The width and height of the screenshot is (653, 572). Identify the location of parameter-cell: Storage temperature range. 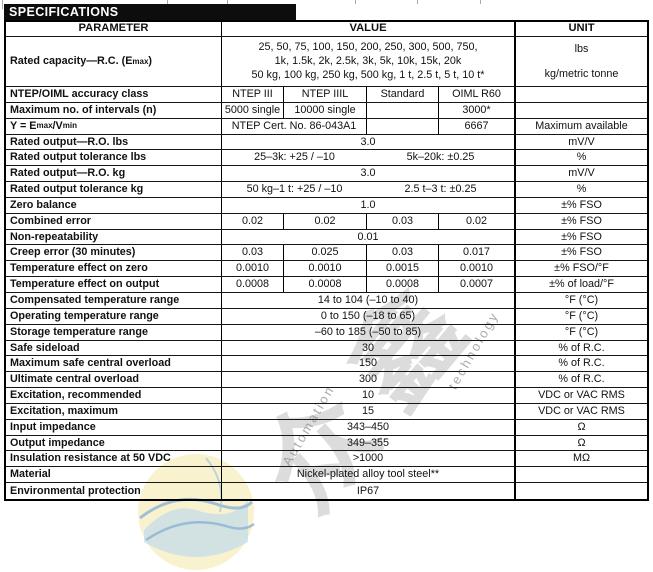
(114, 332).